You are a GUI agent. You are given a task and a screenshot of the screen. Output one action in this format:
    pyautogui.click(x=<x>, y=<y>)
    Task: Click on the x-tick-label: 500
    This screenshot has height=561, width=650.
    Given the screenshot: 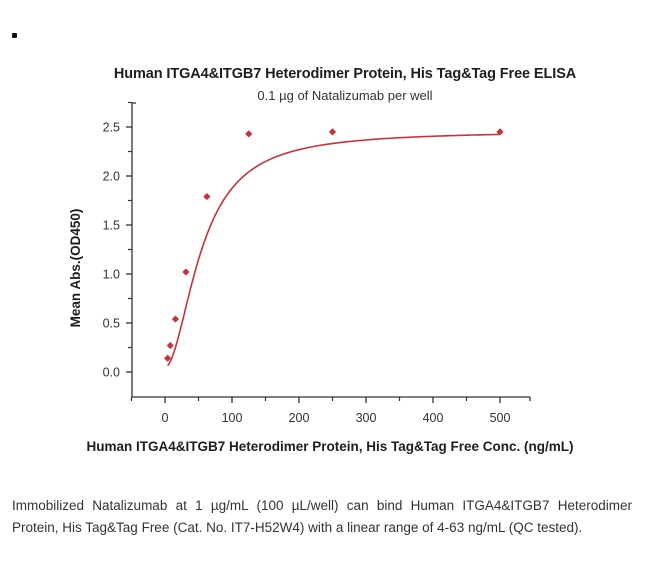 What is the action you would take?
    pyautogui.click(x=500, y=418)
    